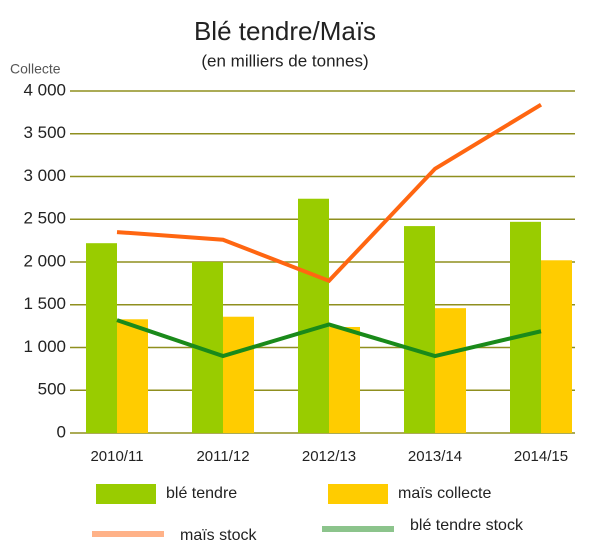  I want to click on legend-label: maïs stock, so click(218, 535).